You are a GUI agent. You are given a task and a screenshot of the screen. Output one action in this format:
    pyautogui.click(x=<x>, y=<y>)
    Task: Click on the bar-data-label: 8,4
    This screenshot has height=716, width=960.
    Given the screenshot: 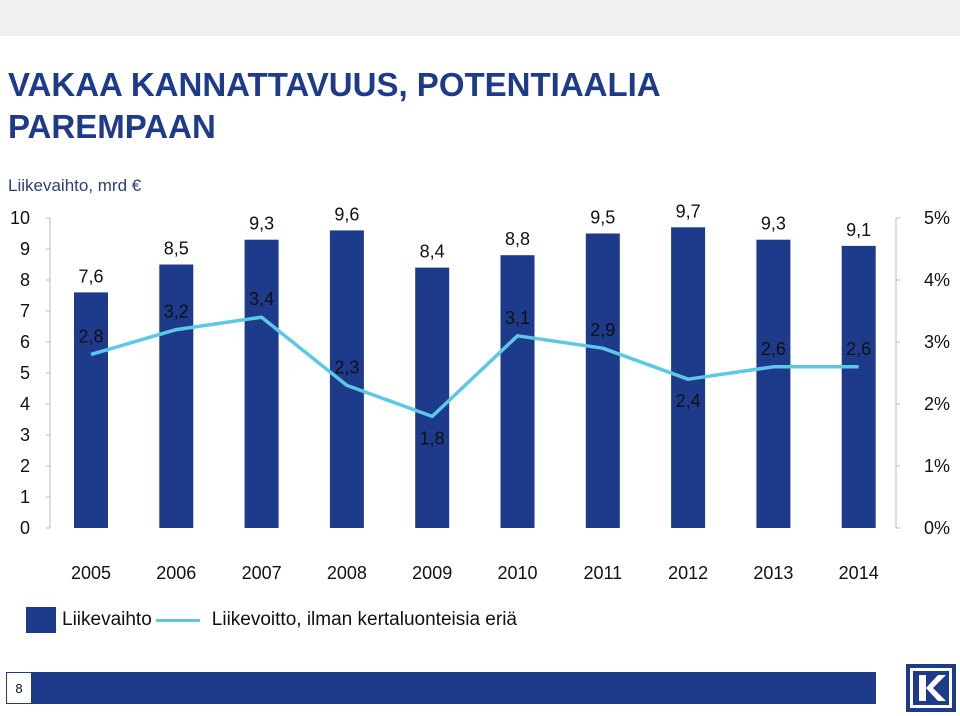 What is the action you would take?
    pyautogui.click(x=432, y=252)
    